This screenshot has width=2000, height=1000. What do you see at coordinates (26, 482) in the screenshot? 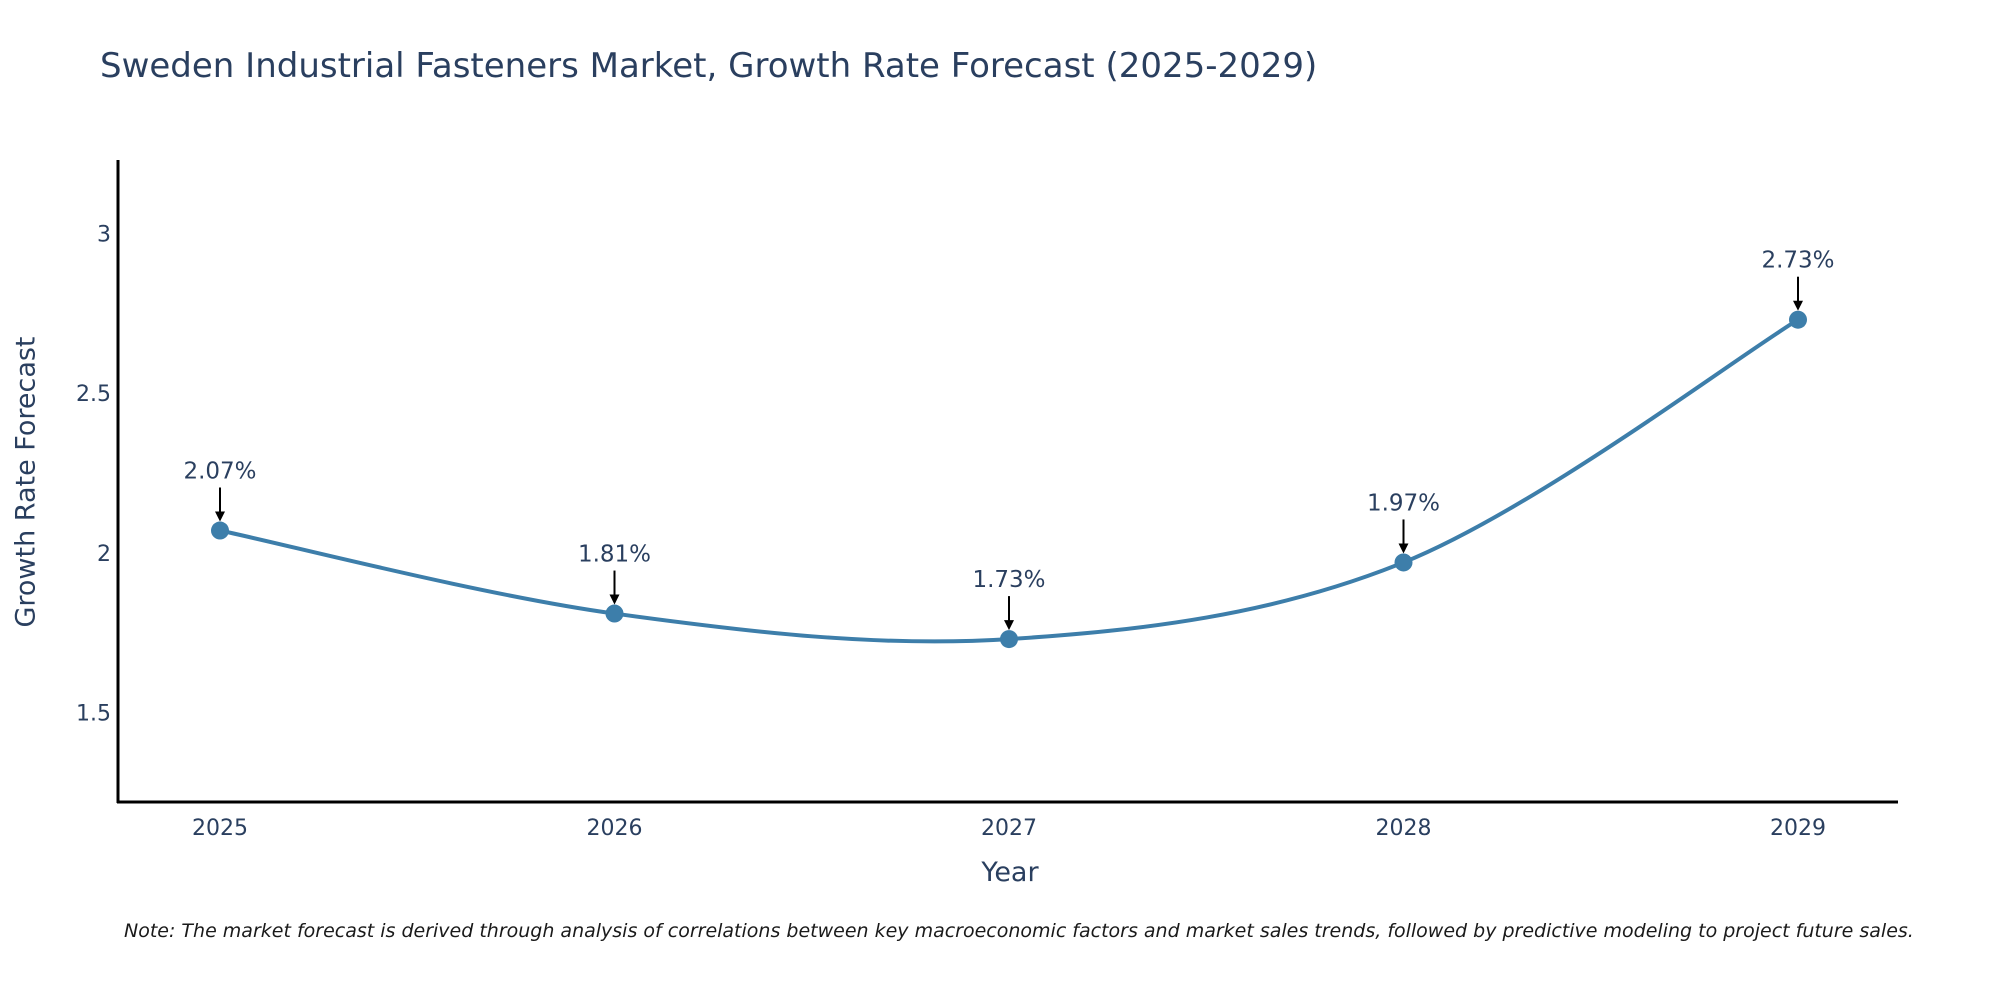
I see `y-axis-title: Growth Rate Forecast` at bounding box center [26, 482].